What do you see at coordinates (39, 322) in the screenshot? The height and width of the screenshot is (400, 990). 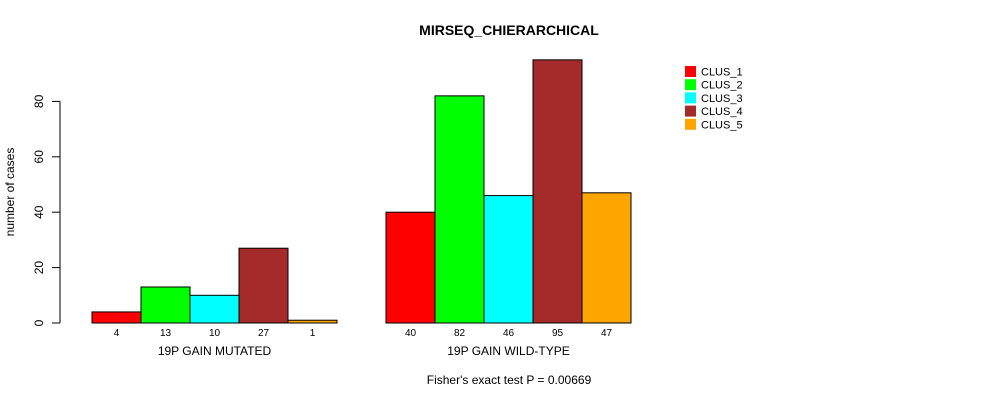 I see `y-tick-label: 0` at bounding box center [39, 322].